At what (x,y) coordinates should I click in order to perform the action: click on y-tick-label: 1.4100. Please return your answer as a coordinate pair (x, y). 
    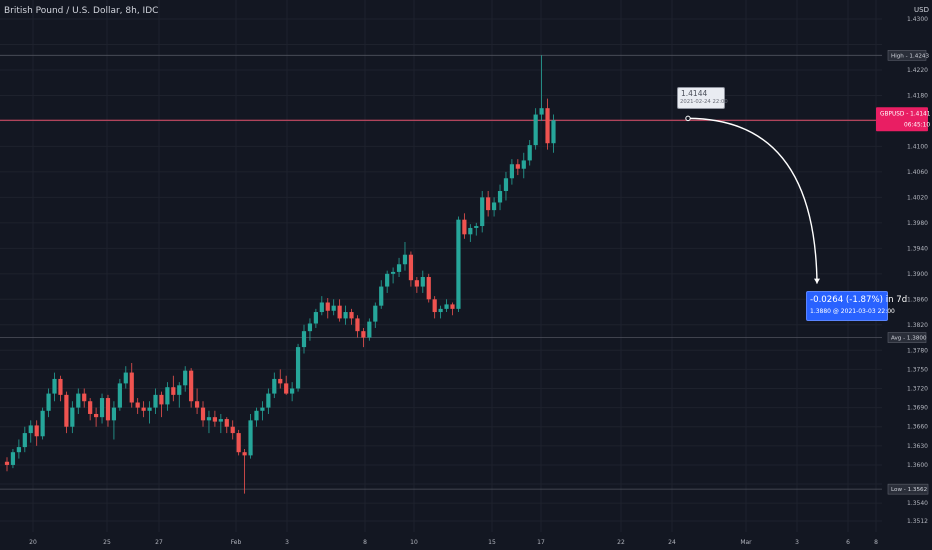
    Looking at the image, I should click on (917, 146).